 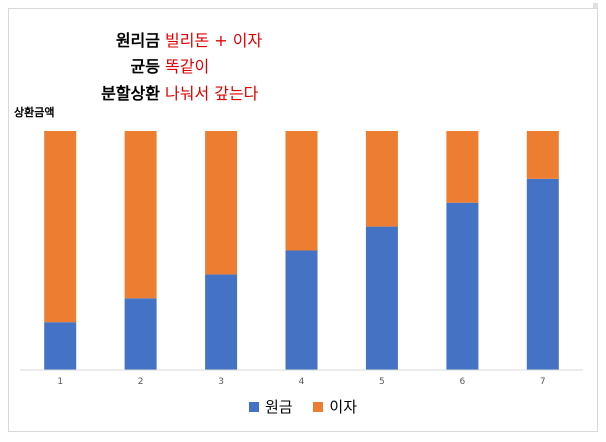 What do you see at coordinates (187, 66) in the screenshot?
I see `title-value: 똑같이` at bounding box center [187, 66].